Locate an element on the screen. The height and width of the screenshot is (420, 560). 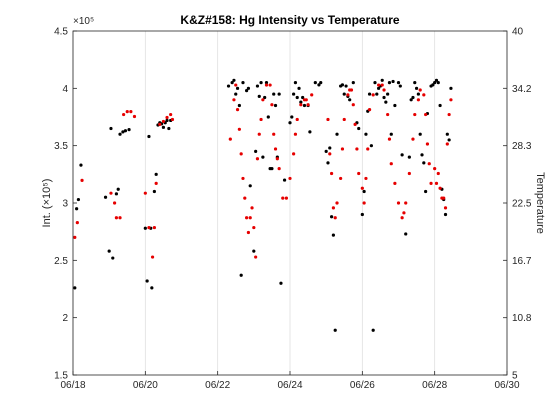
right-tick-label: 28.3 is located at coordinates (522, 146).